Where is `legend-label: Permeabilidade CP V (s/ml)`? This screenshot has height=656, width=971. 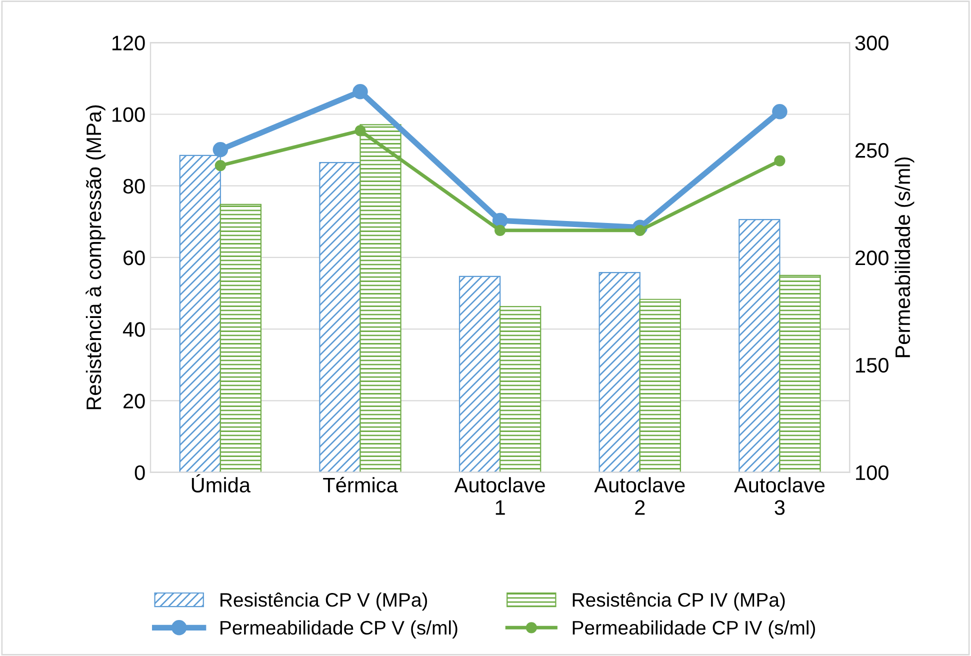
legend-label: Permeabilidade CP V (s/ml) is located at coordinates (339, 629).